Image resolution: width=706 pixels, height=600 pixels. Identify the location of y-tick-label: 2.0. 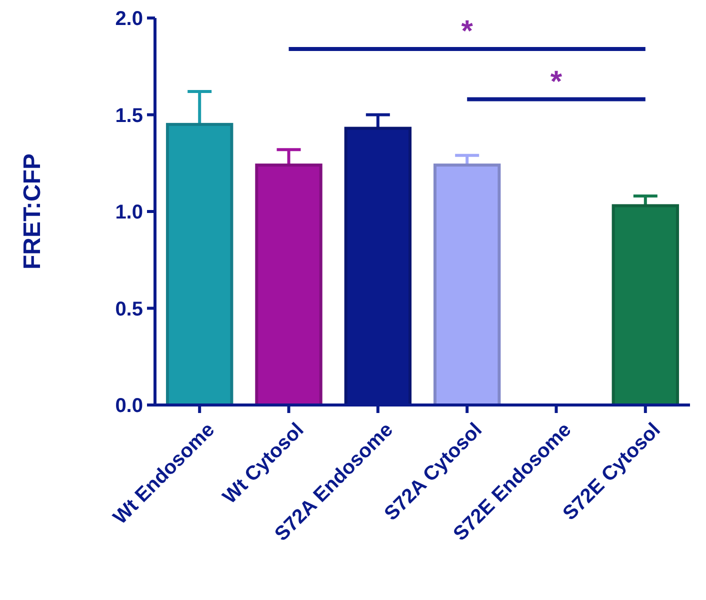
(129, 19).